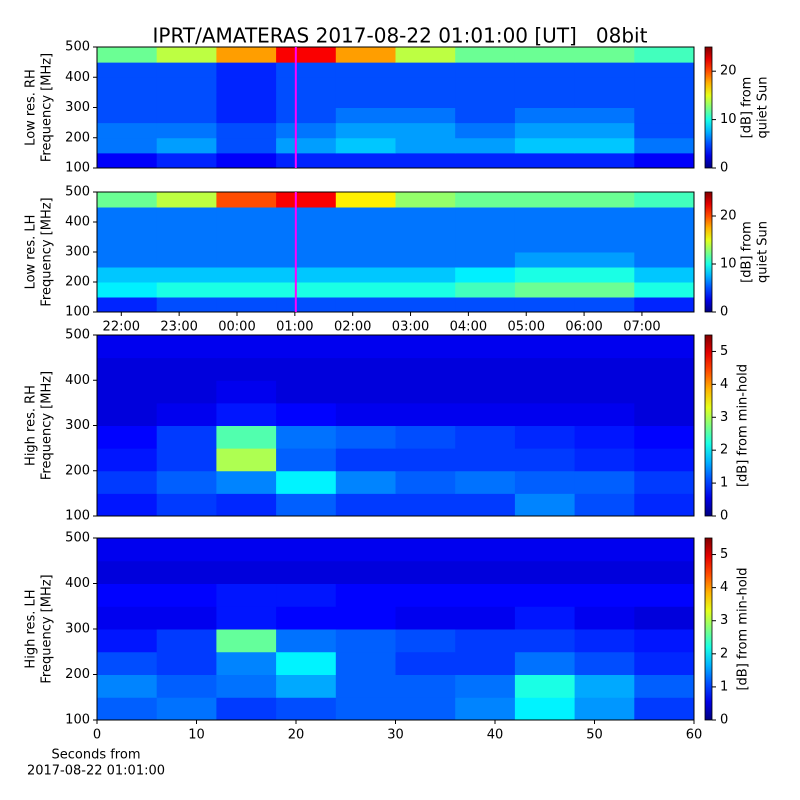 The image size is (800, 800). Describe the element at coordinates (77, 137) in the screenshot. I see `y-tick-label: 200` at that location.